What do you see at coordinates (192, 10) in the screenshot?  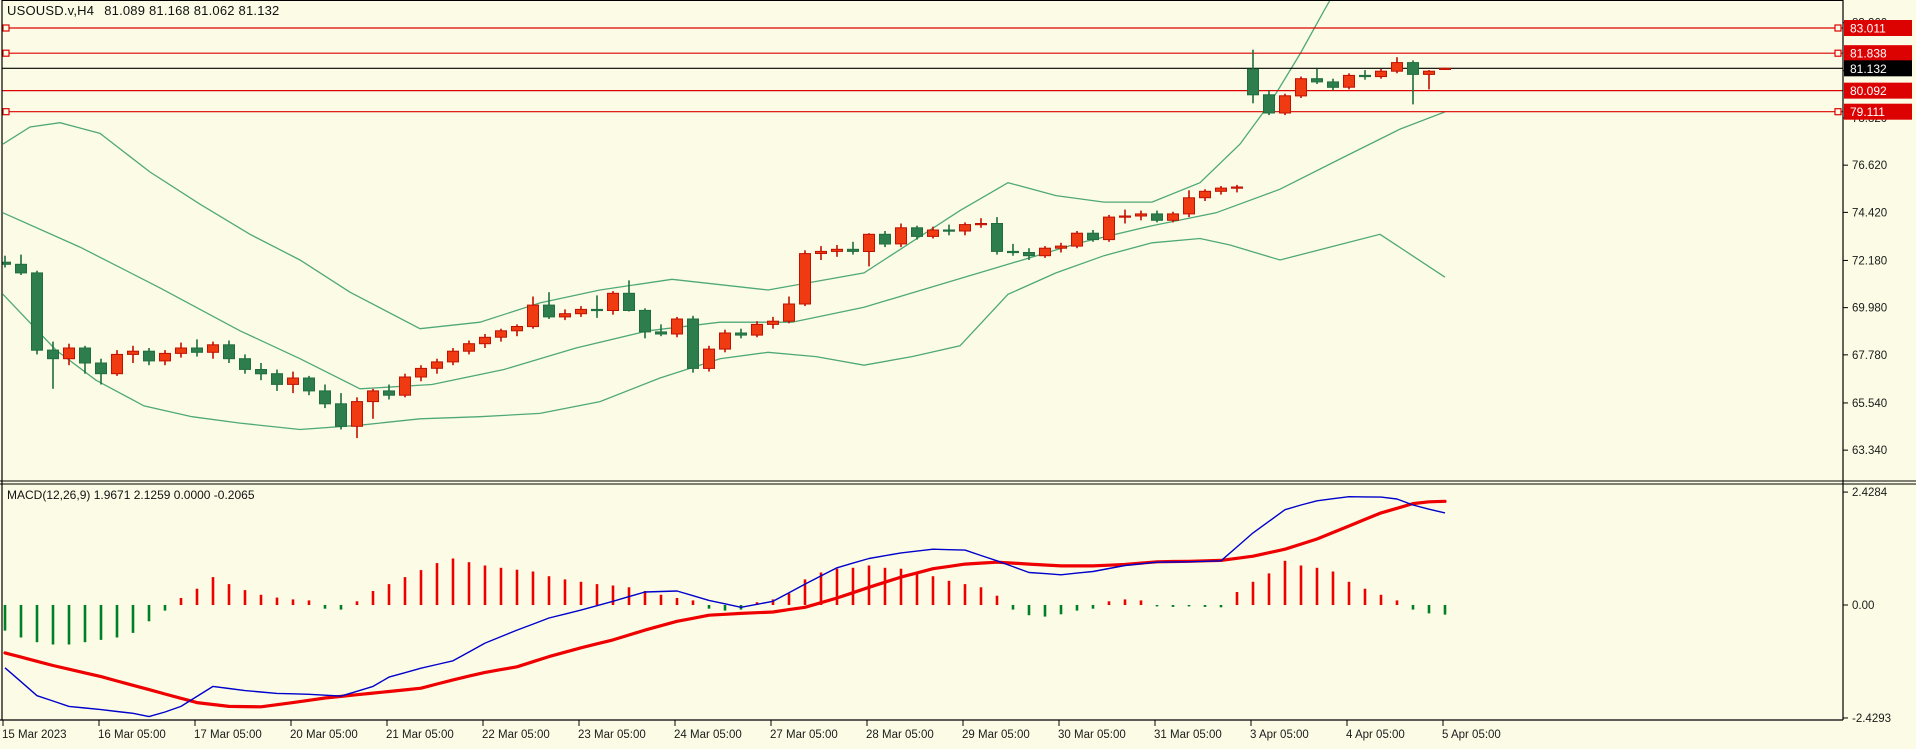 I see `ohlc-values-label: 81.089 81.168 81.062 81.132` at bounding box center [192, 10].